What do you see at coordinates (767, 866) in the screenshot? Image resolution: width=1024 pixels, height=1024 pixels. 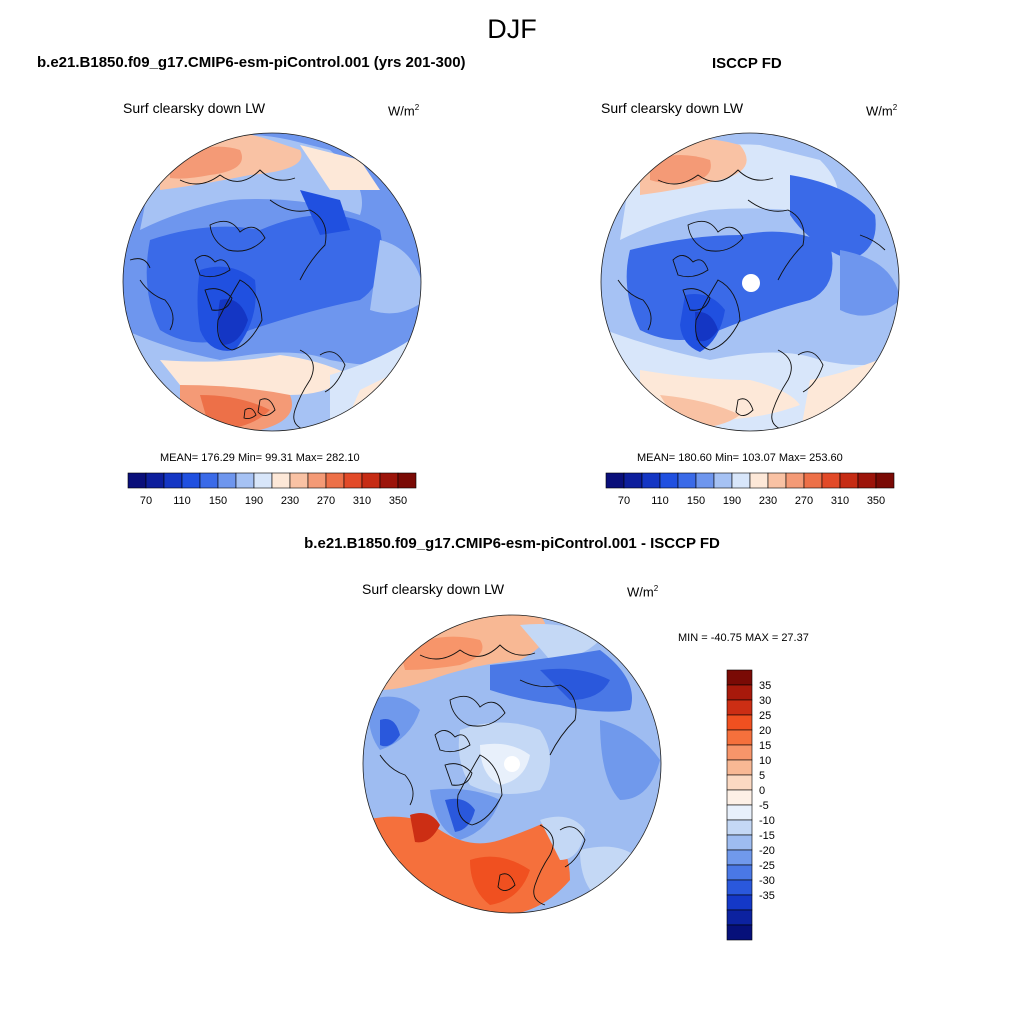 I see `colorbar-tick-label: -25` at bounding box center [767, 866].